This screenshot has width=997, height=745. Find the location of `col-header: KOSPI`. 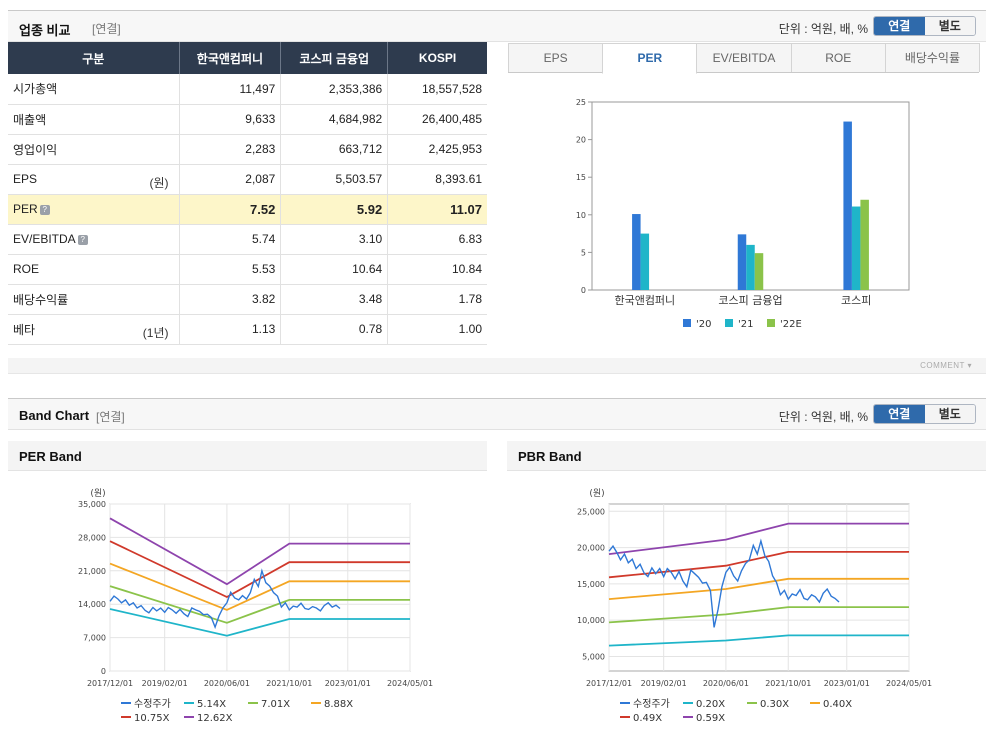

col-header: KOSPI is located at coordinates (437, 58).